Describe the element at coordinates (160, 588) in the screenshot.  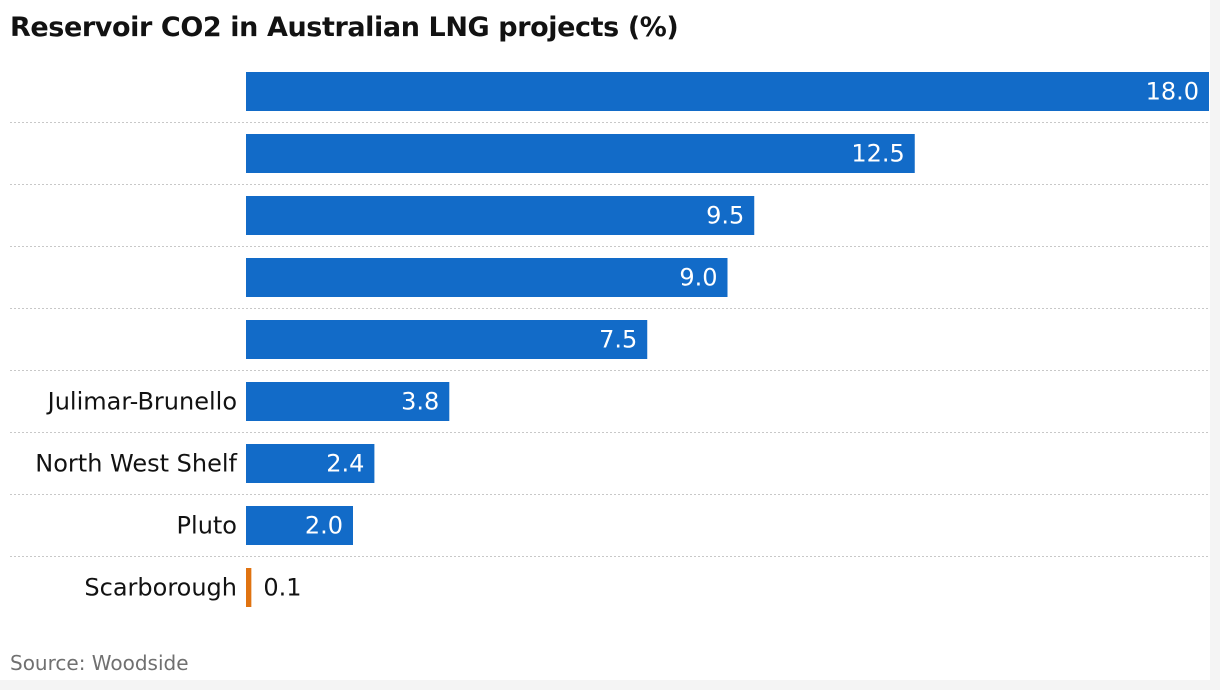
I see `category-label-scarborough: Scarborough` at that location.